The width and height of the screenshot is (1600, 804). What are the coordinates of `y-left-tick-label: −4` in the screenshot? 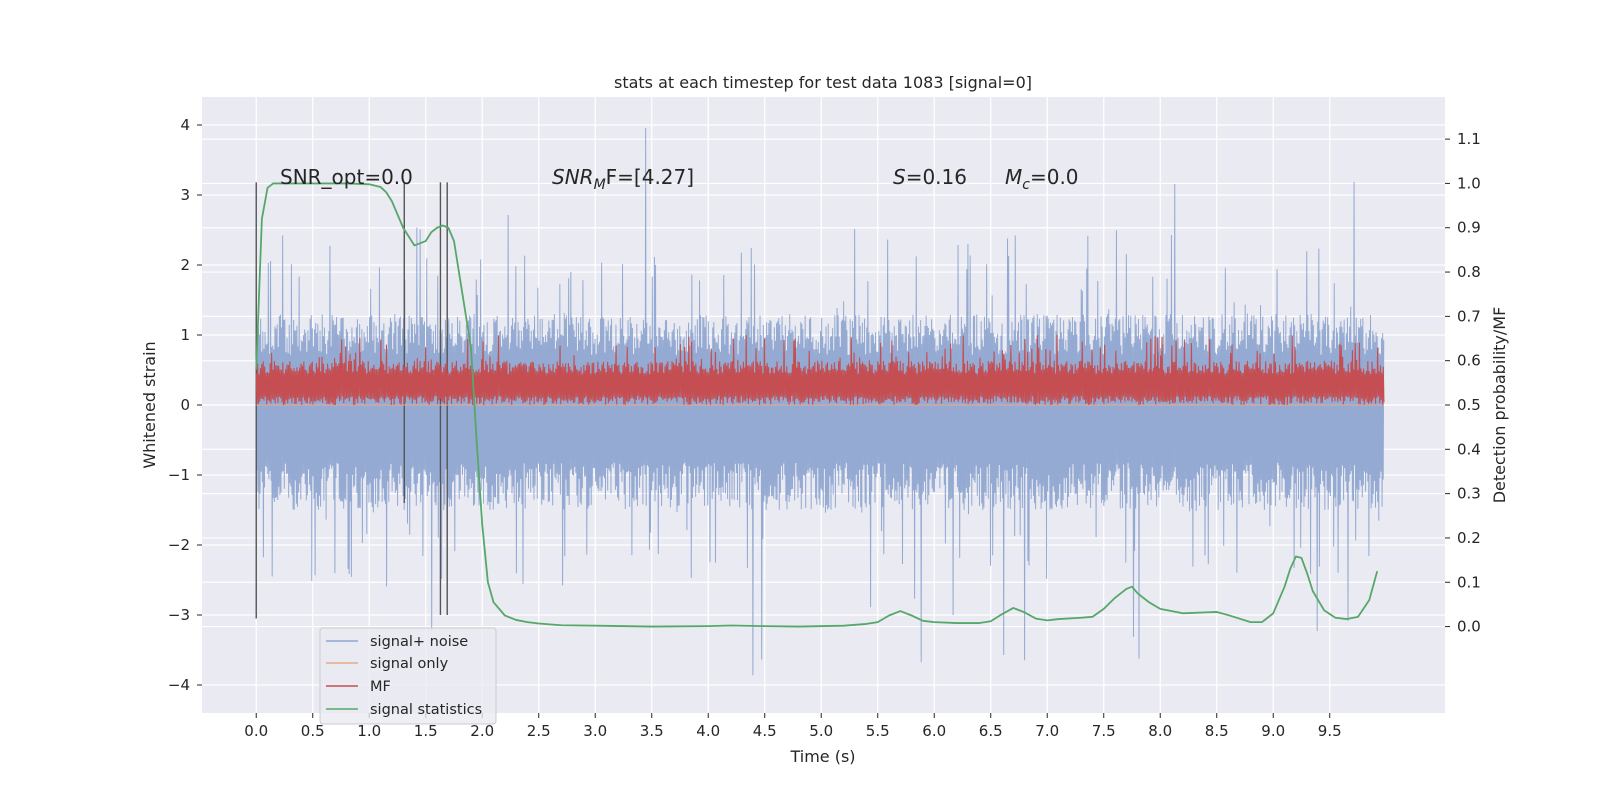 It's located at (179, 685).